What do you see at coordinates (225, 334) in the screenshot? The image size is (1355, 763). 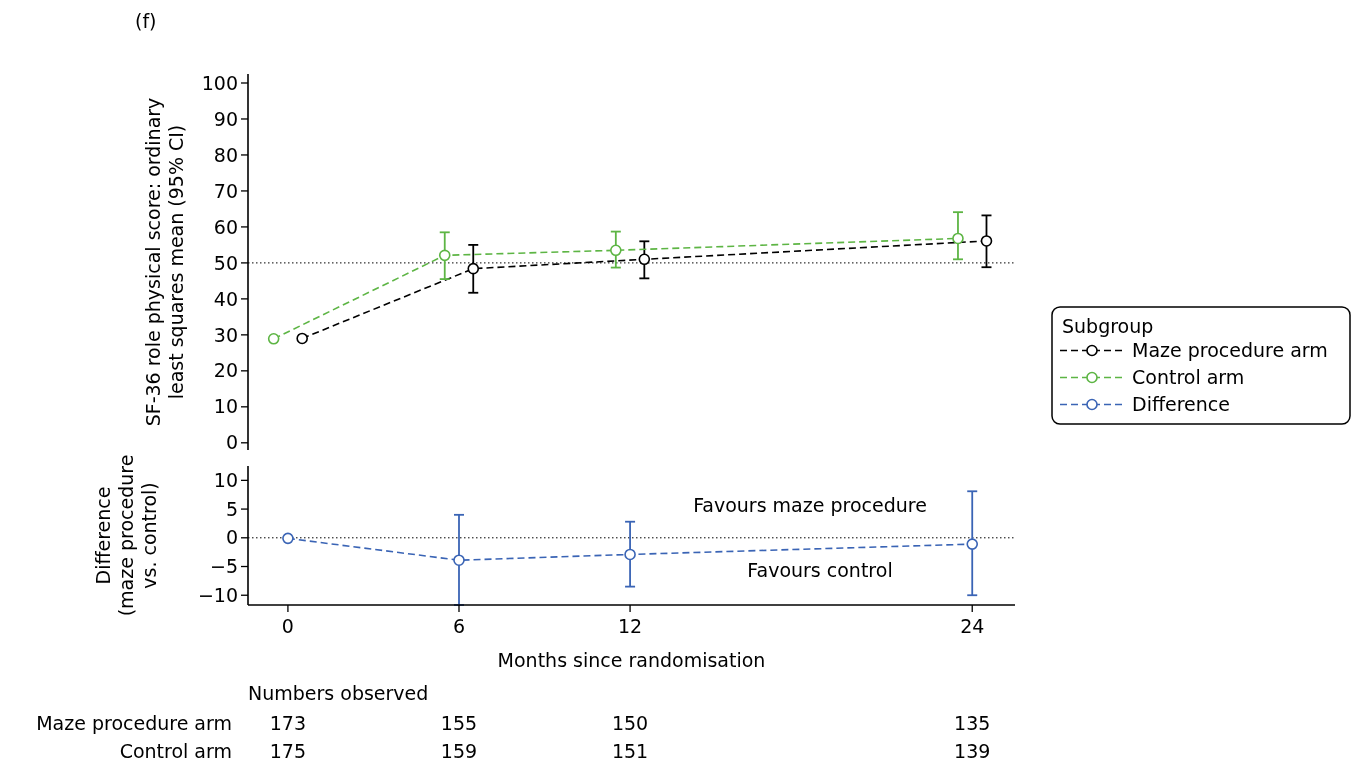 I see `y-tick-label: 30` at bounding box center [225, 334].